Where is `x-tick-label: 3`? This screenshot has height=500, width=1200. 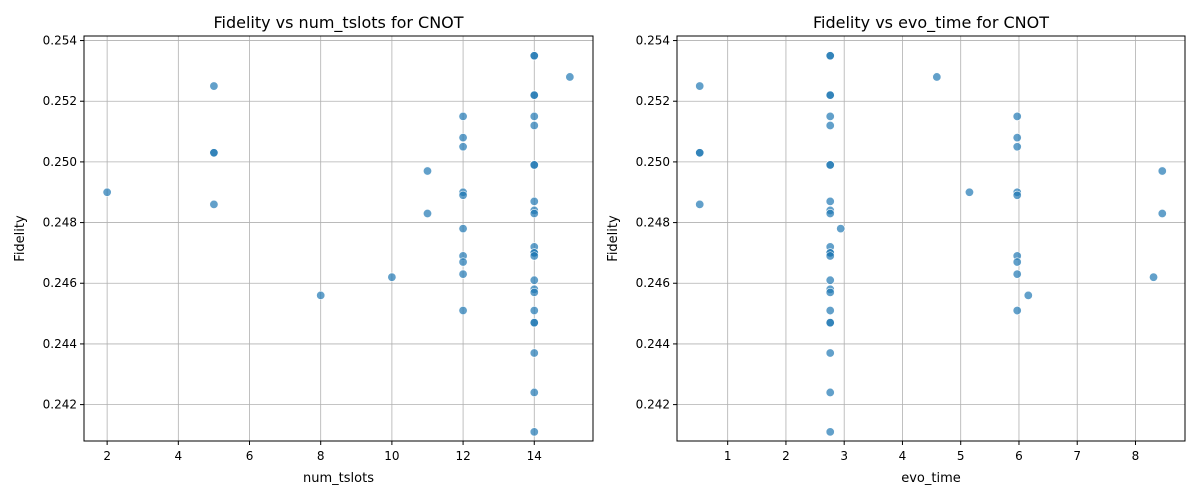 x-tick-label: 3 is located at coordinates (844, 456).